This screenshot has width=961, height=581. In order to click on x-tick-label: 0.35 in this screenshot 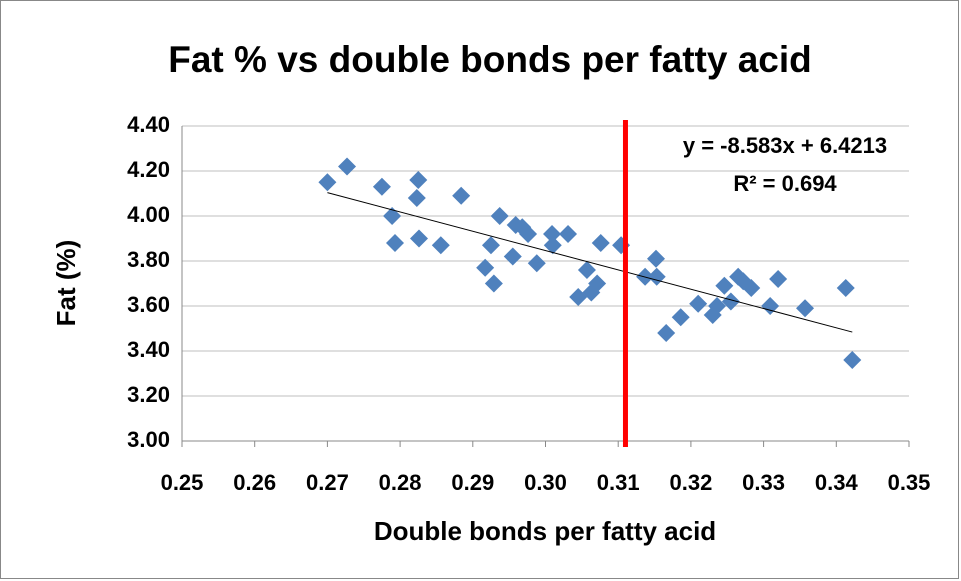, I will do `click(909, 482)`.